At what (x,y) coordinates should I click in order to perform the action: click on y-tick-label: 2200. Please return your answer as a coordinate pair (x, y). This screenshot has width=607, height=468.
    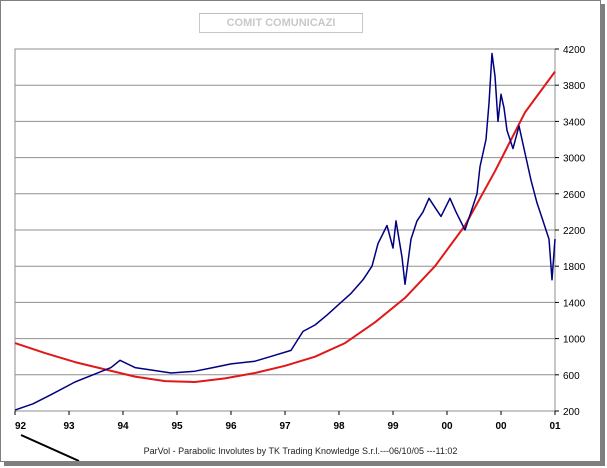
    Looking at the image, I should click on (574, 231).